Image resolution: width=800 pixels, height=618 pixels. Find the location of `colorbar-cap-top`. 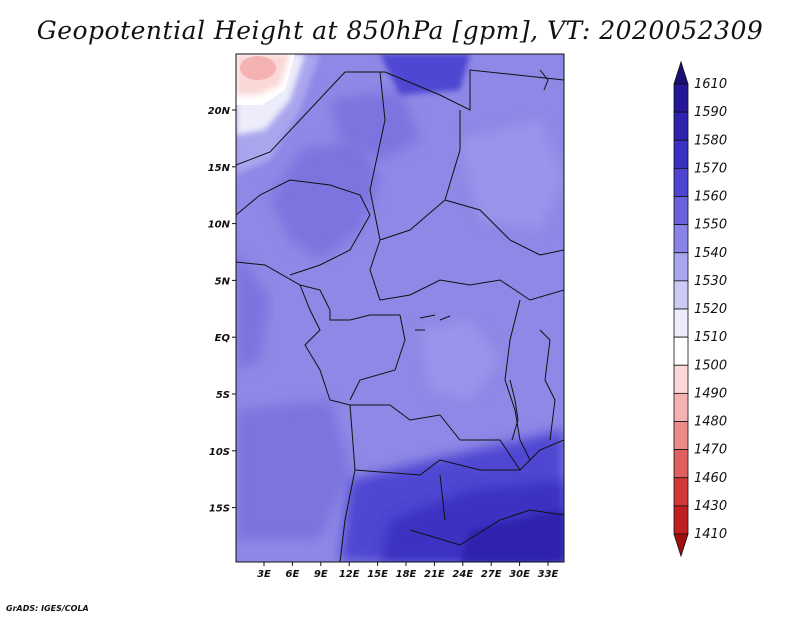

colorbar-cap-top is located at coordinates (681, 72).